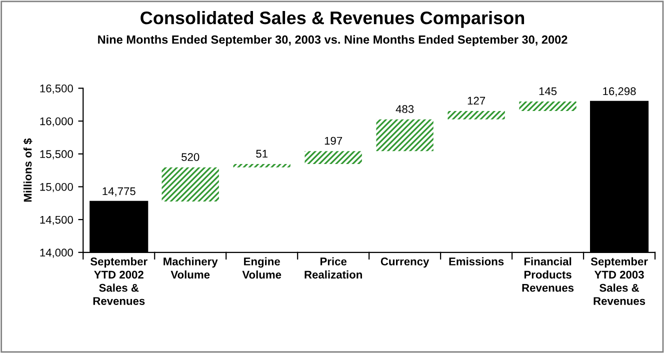  What do you see at coordinates (476, 261) in the screenshot?
I see `x-tick-label: Emissions` at bounding box center [476, 261].